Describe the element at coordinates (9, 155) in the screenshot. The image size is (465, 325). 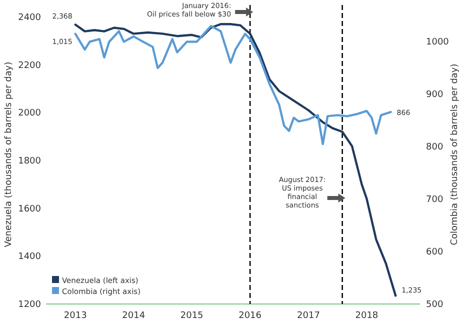
I see `y-axis-title: Venezuela (thousands of barrels per day)` at that location.